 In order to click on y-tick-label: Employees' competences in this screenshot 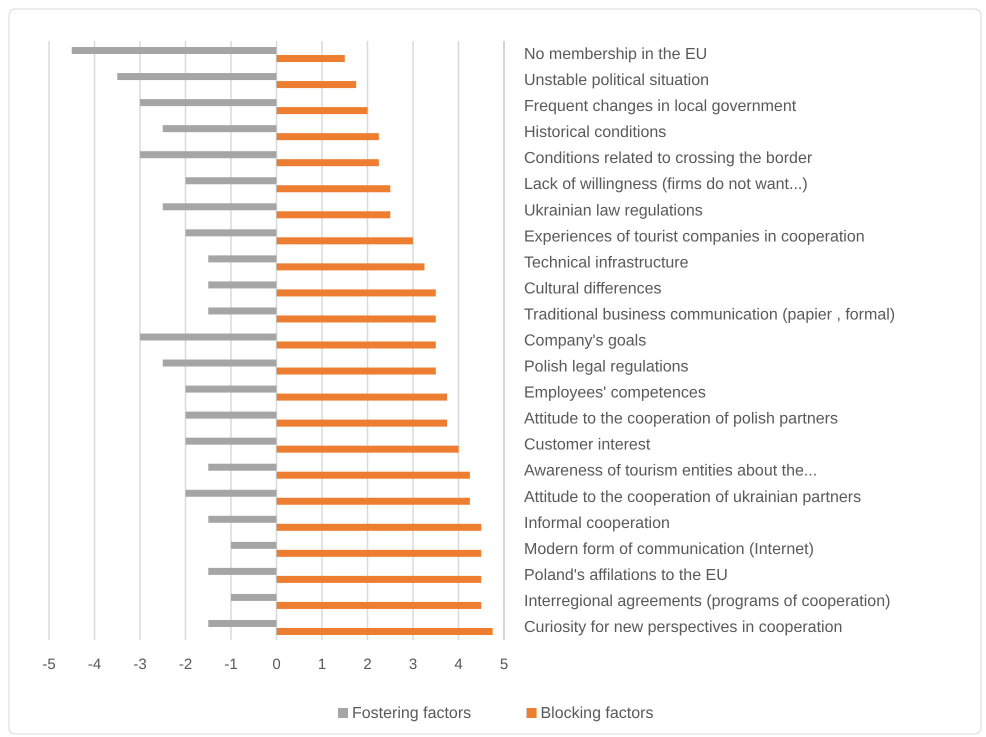, I will do `click(615, 393)`.